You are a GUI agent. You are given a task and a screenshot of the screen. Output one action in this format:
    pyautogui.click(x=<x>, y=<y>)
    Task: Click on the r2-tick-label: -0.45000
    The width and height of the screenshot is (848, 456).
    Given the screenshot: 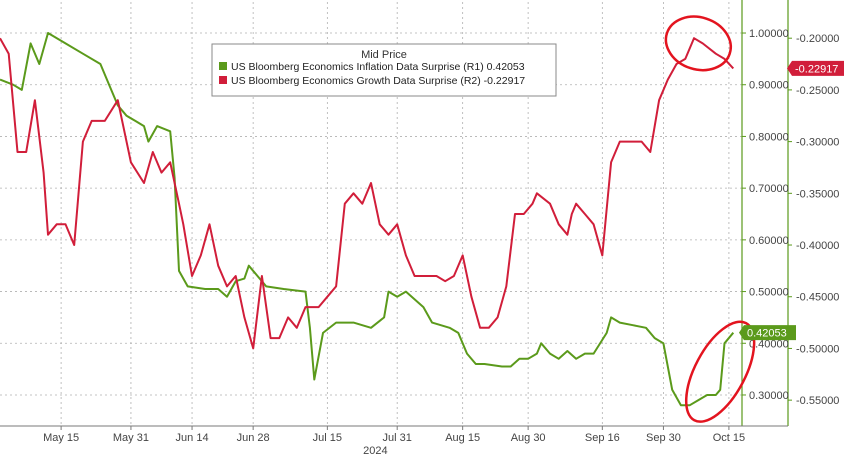 What is the action you would take?
    pyautogui.click(x=817, y=298)
    